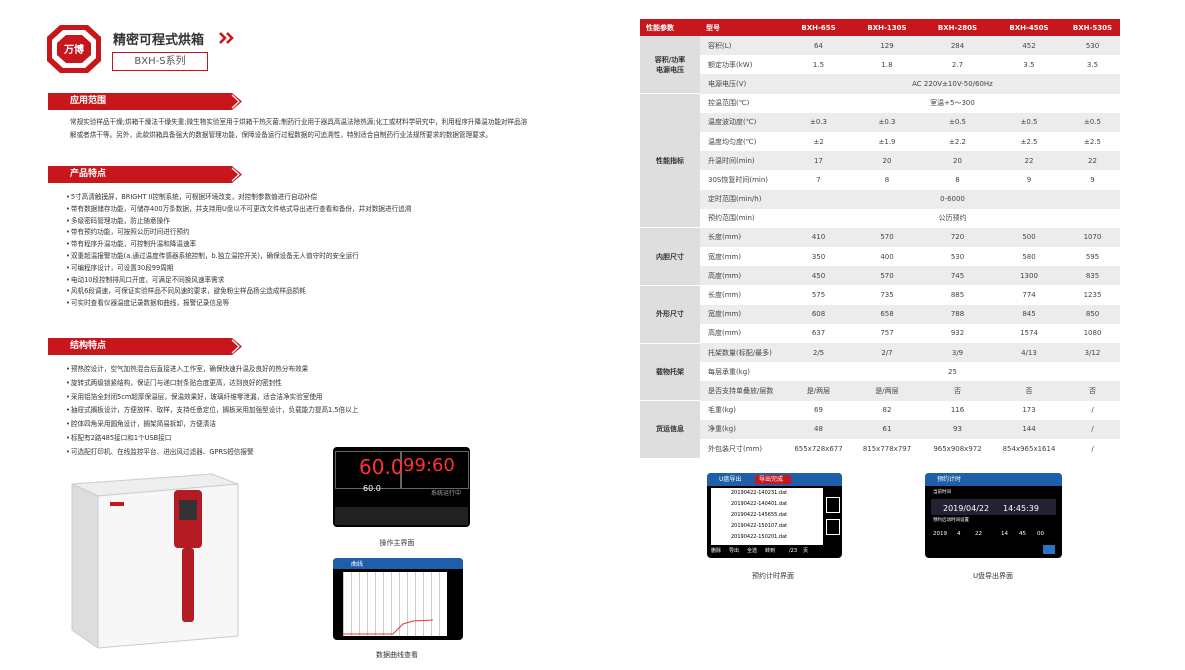  Describe the element at coordinates (880, 84) in the screenshot. I see `table-row: 电源电压(V) AC 220V±10V-50/60Hz` at that location.